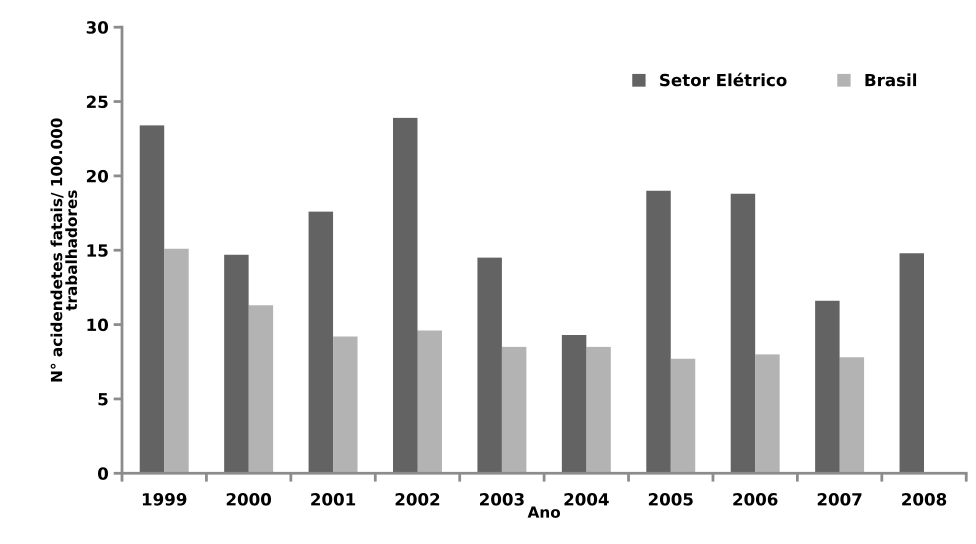 This screenshot has width=976, height=544. Describe the element at coordinates (97, 250) in the screenshot. I see `y-tick-label: 15` at that location.